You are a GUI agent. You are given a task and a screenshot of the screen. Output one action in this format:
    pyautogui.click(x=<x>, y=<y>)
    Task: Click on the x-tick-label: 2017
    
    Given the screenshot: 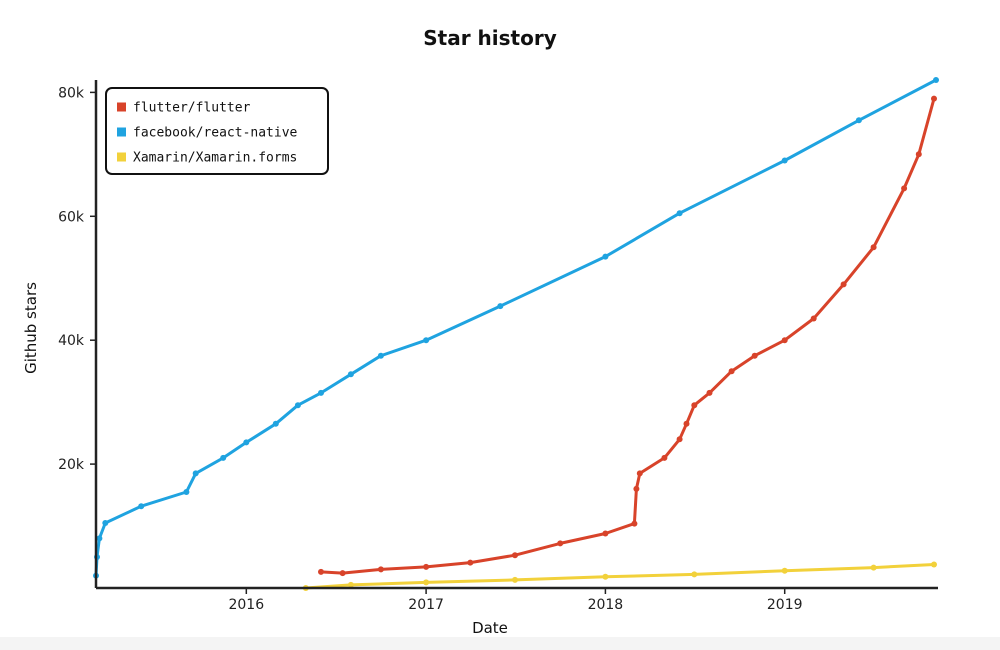 What is the action you would take?
    pyautogui.click(x=426, y=605)
    